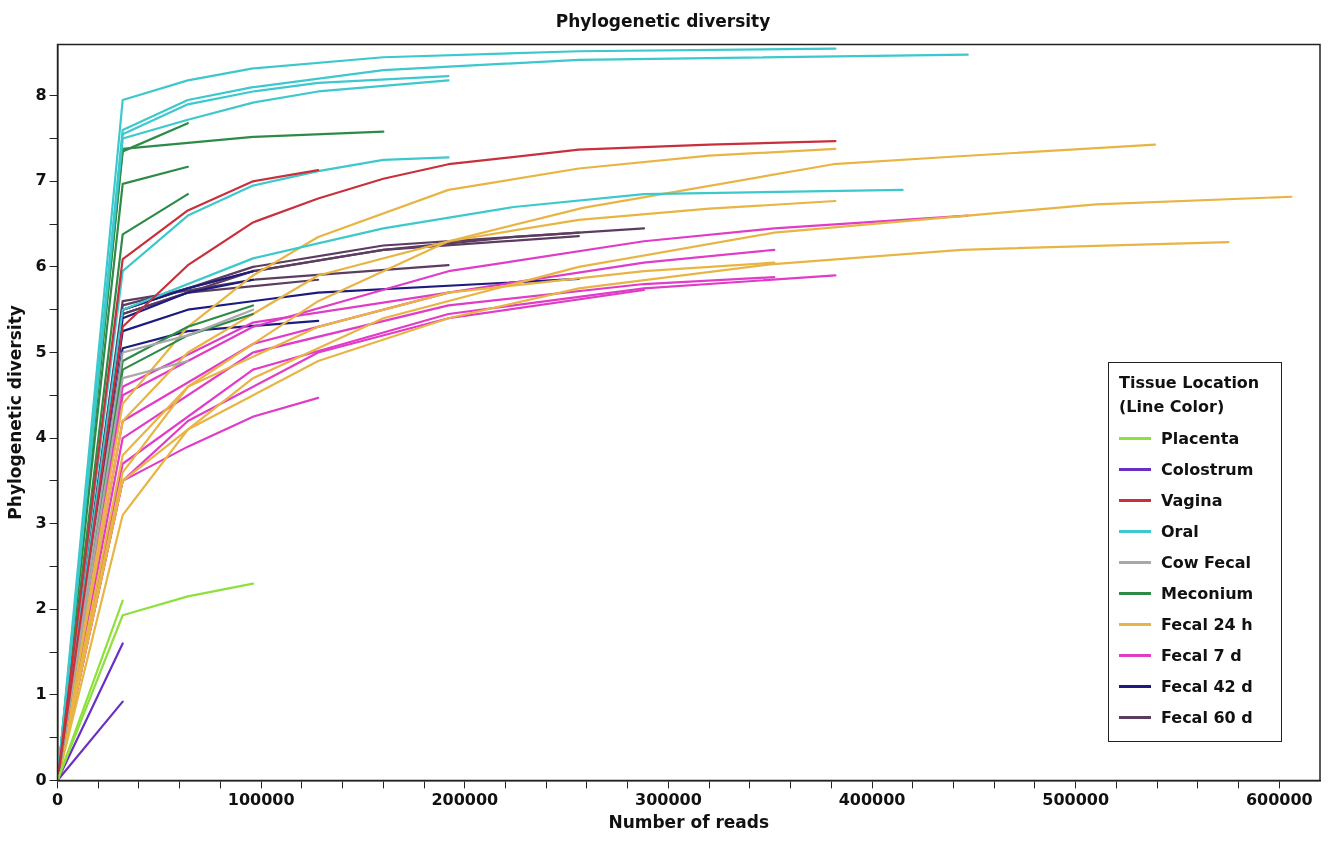  What do you see at coordinates (872, 800) in the screenshot?
I see `x-tick-label: 400000` at bounding box center [872, 800].